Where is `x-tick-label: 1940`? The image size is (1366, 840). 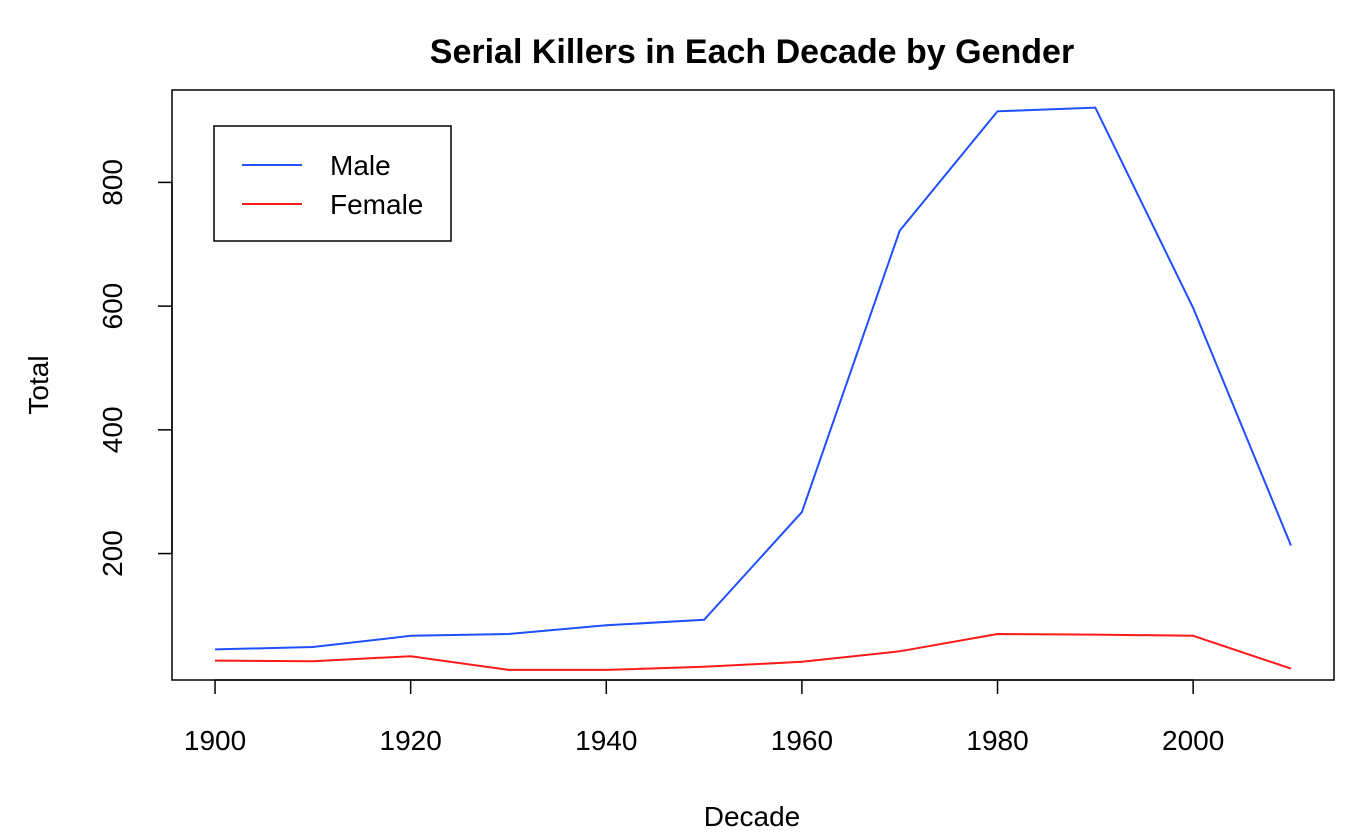
x-tick-label: 1940 is located at coordinates (606, 740).